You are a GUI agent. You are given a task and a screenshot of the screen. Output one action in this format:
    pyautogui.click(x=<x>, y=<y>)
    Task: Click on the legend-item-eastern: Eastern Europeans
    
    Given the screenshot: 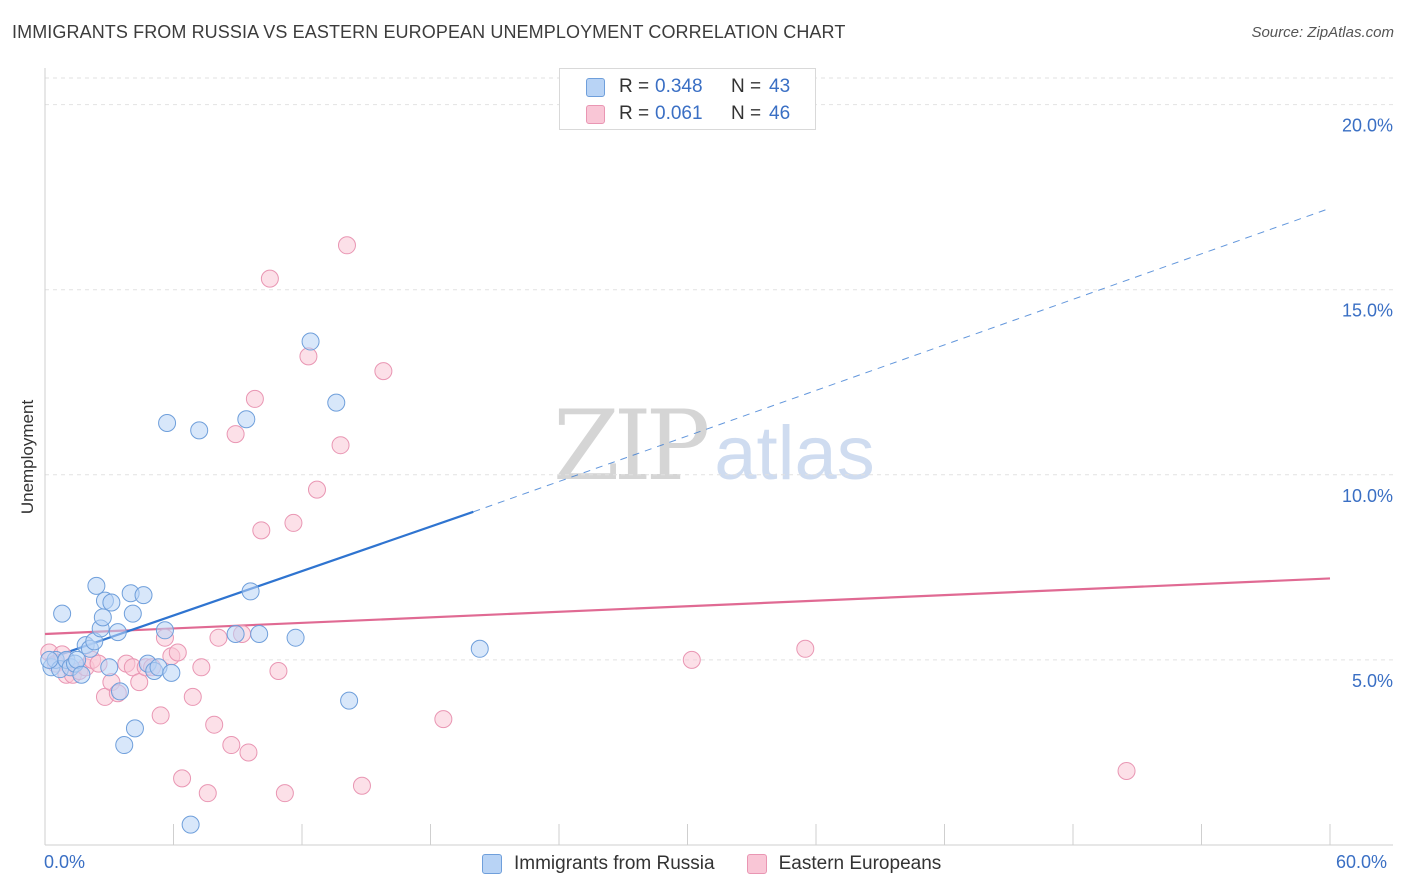 What is the action you would take?
    pyautogui.click(x=844, y=864)
    